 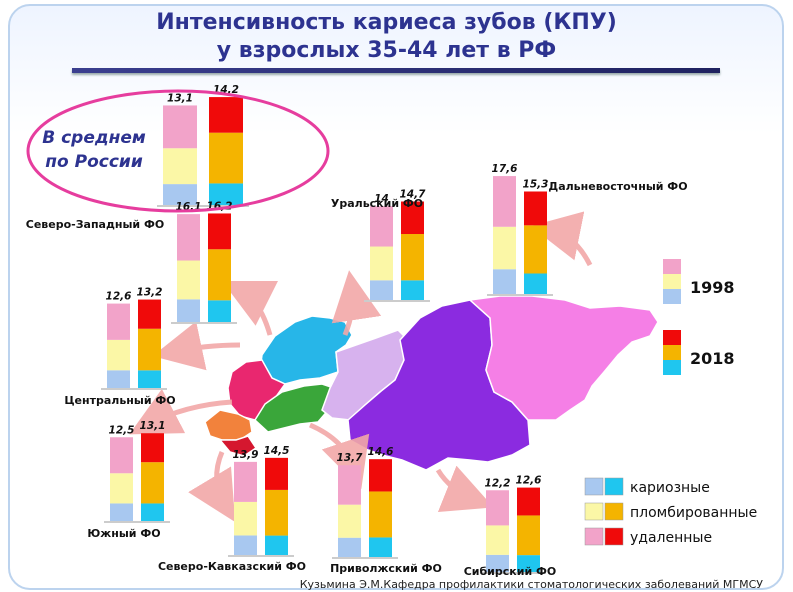 I want to click on value-label-1998: 12,6, so click(x=119, y=297).